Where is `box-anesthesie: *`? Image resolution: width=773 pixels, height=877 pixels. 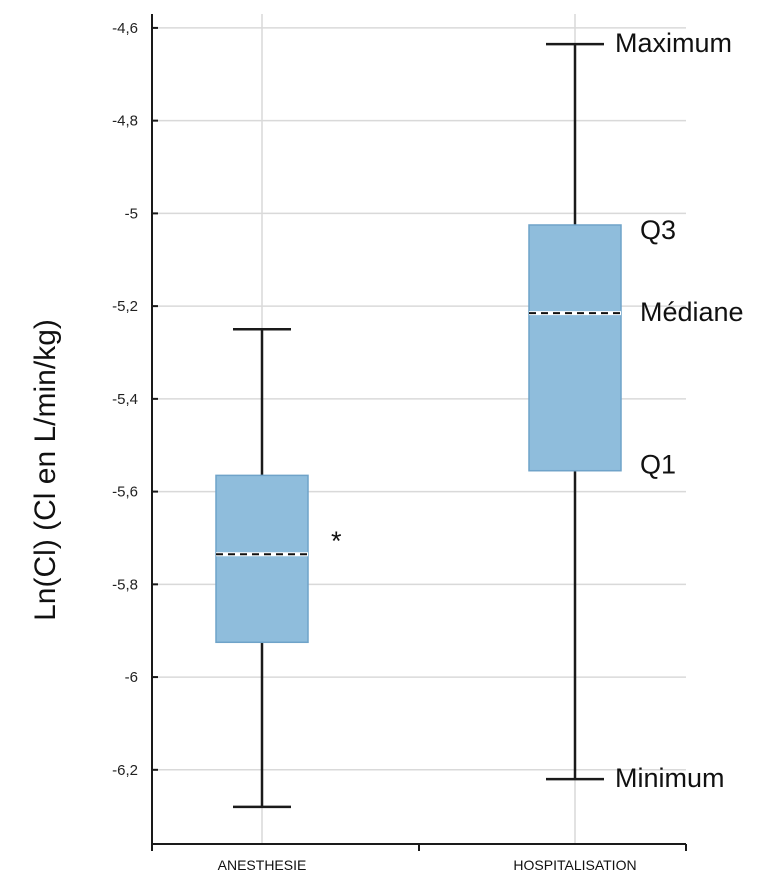 box-anesthesie: * is located at coordinates (278, 568).